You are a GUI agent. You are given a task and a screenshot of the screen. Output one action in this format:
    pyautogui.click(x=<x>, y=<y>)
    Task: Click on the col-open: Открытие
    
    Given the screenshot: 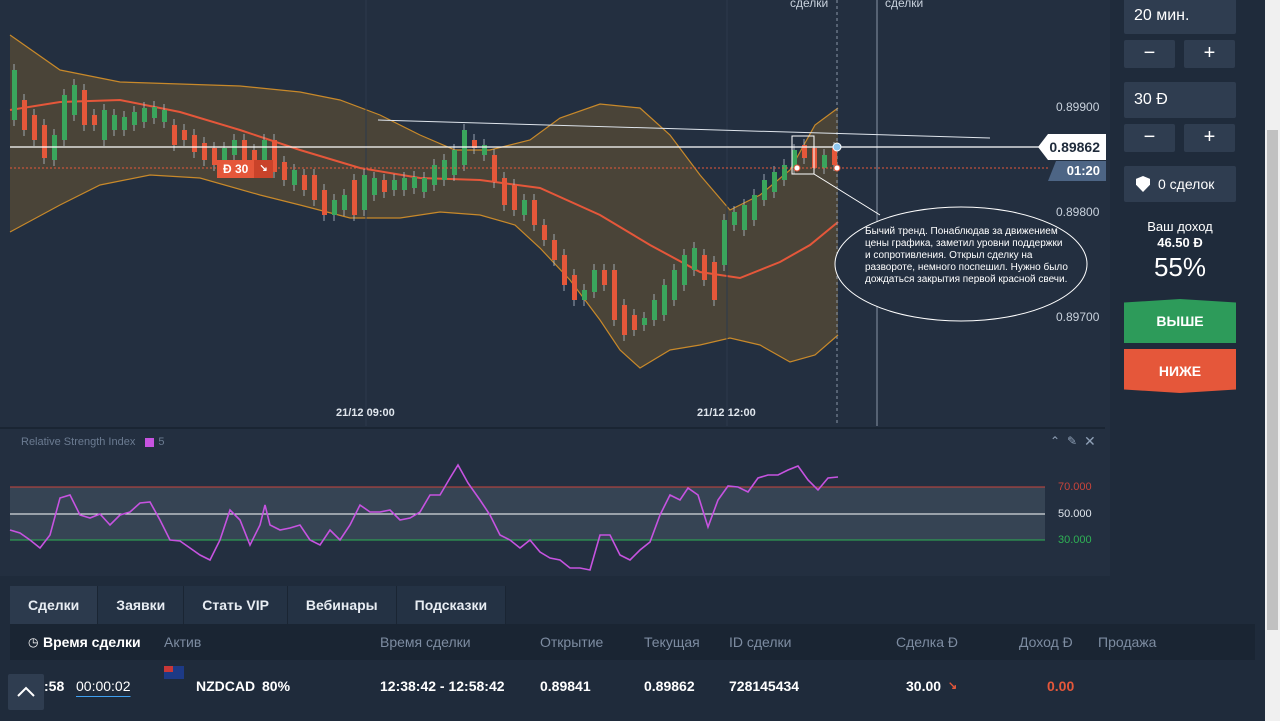 What is the action you would take?
    pyautogui.click(x=572, y=642)
    